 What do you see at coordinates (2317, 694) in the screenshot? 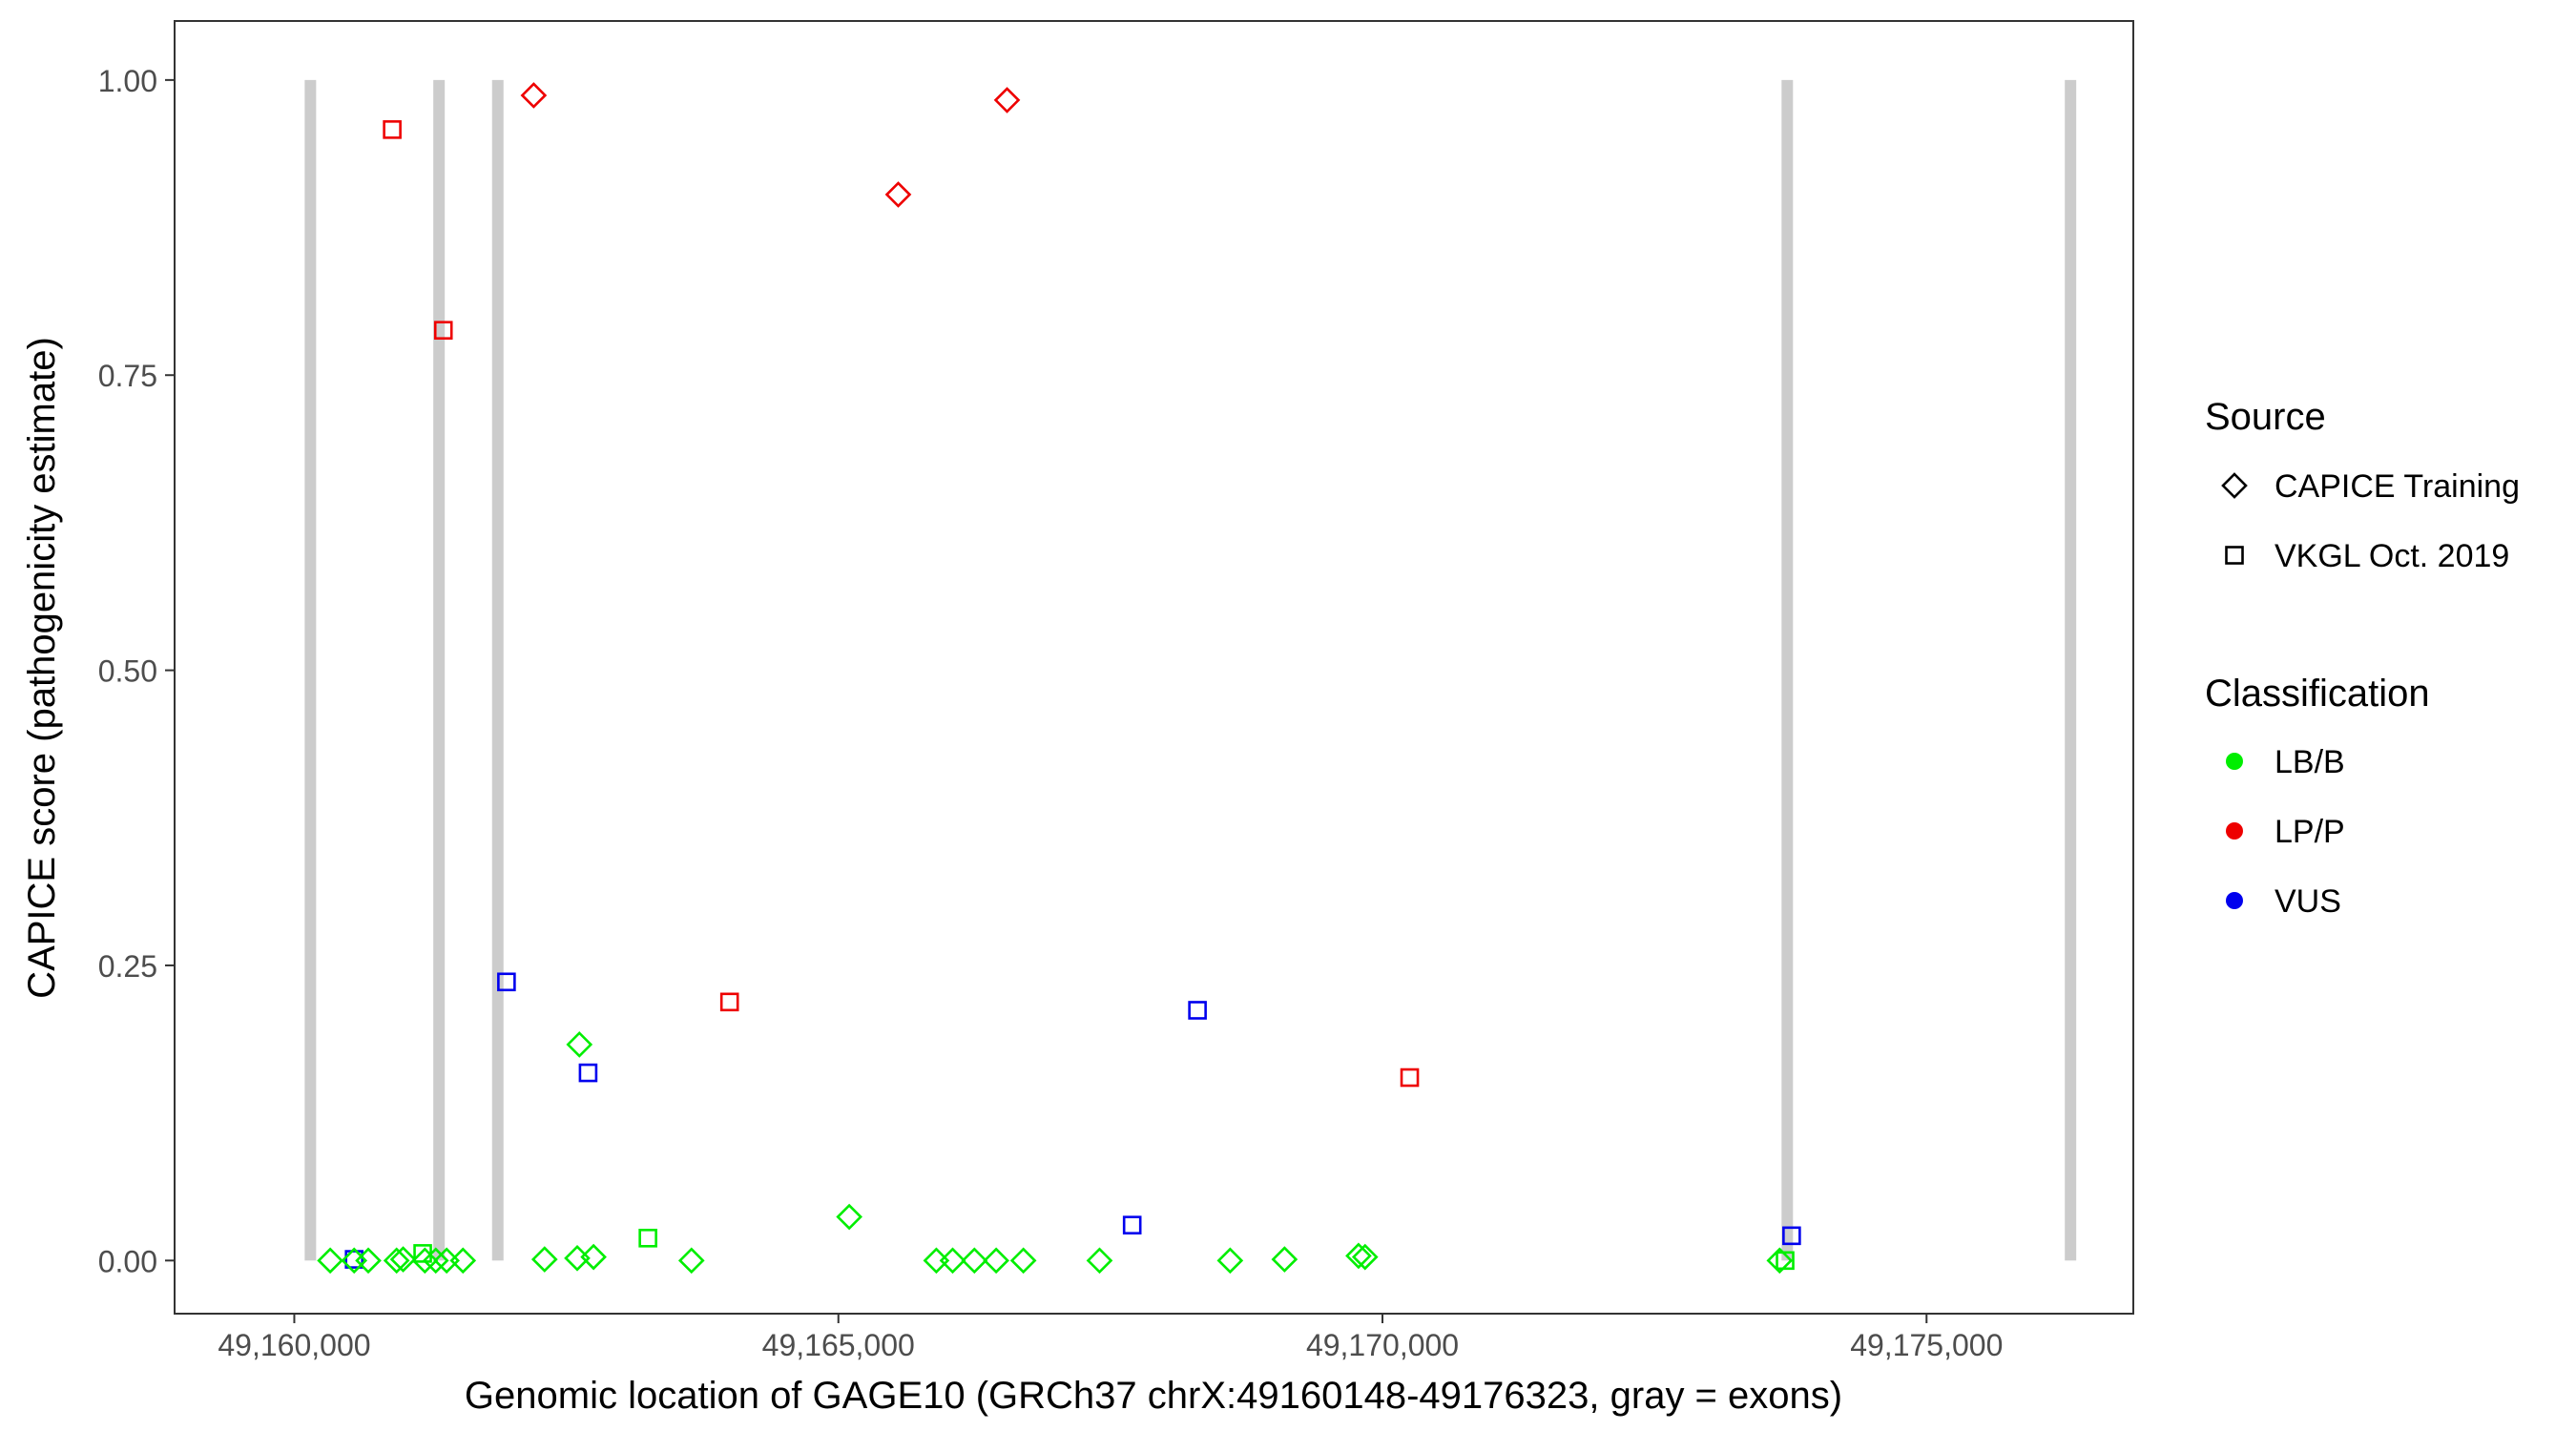
I see `legend-classification-title: Classification` at bounding box center [2317, 694].